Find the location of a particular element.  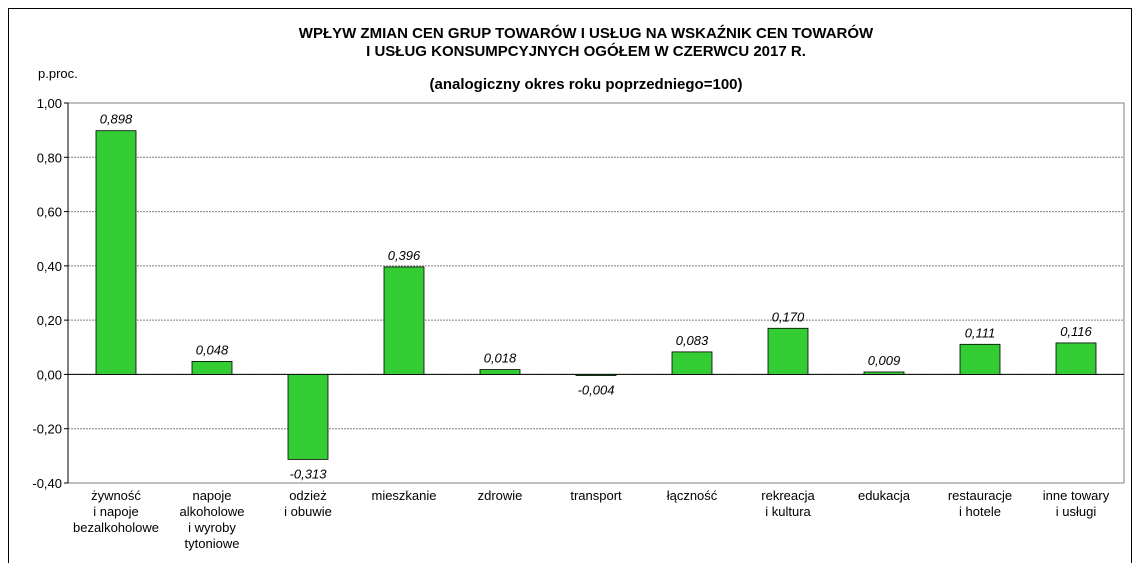

value-label: 0,116 is located at coordinates (1076, 331).